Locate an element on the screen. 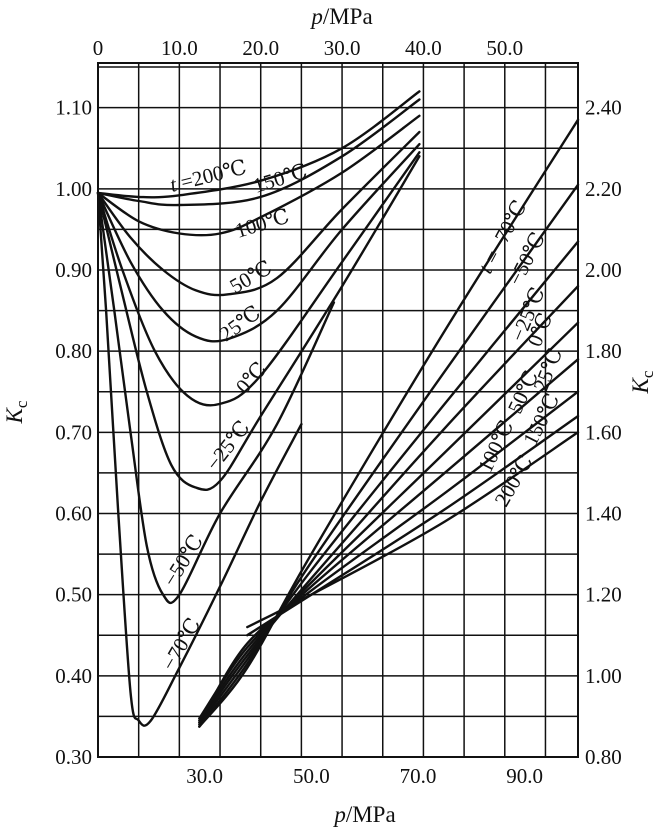 The width and height of the screenshot is (666, 828). left-tick-label: 0.70 is located at coordinates (73, 432).